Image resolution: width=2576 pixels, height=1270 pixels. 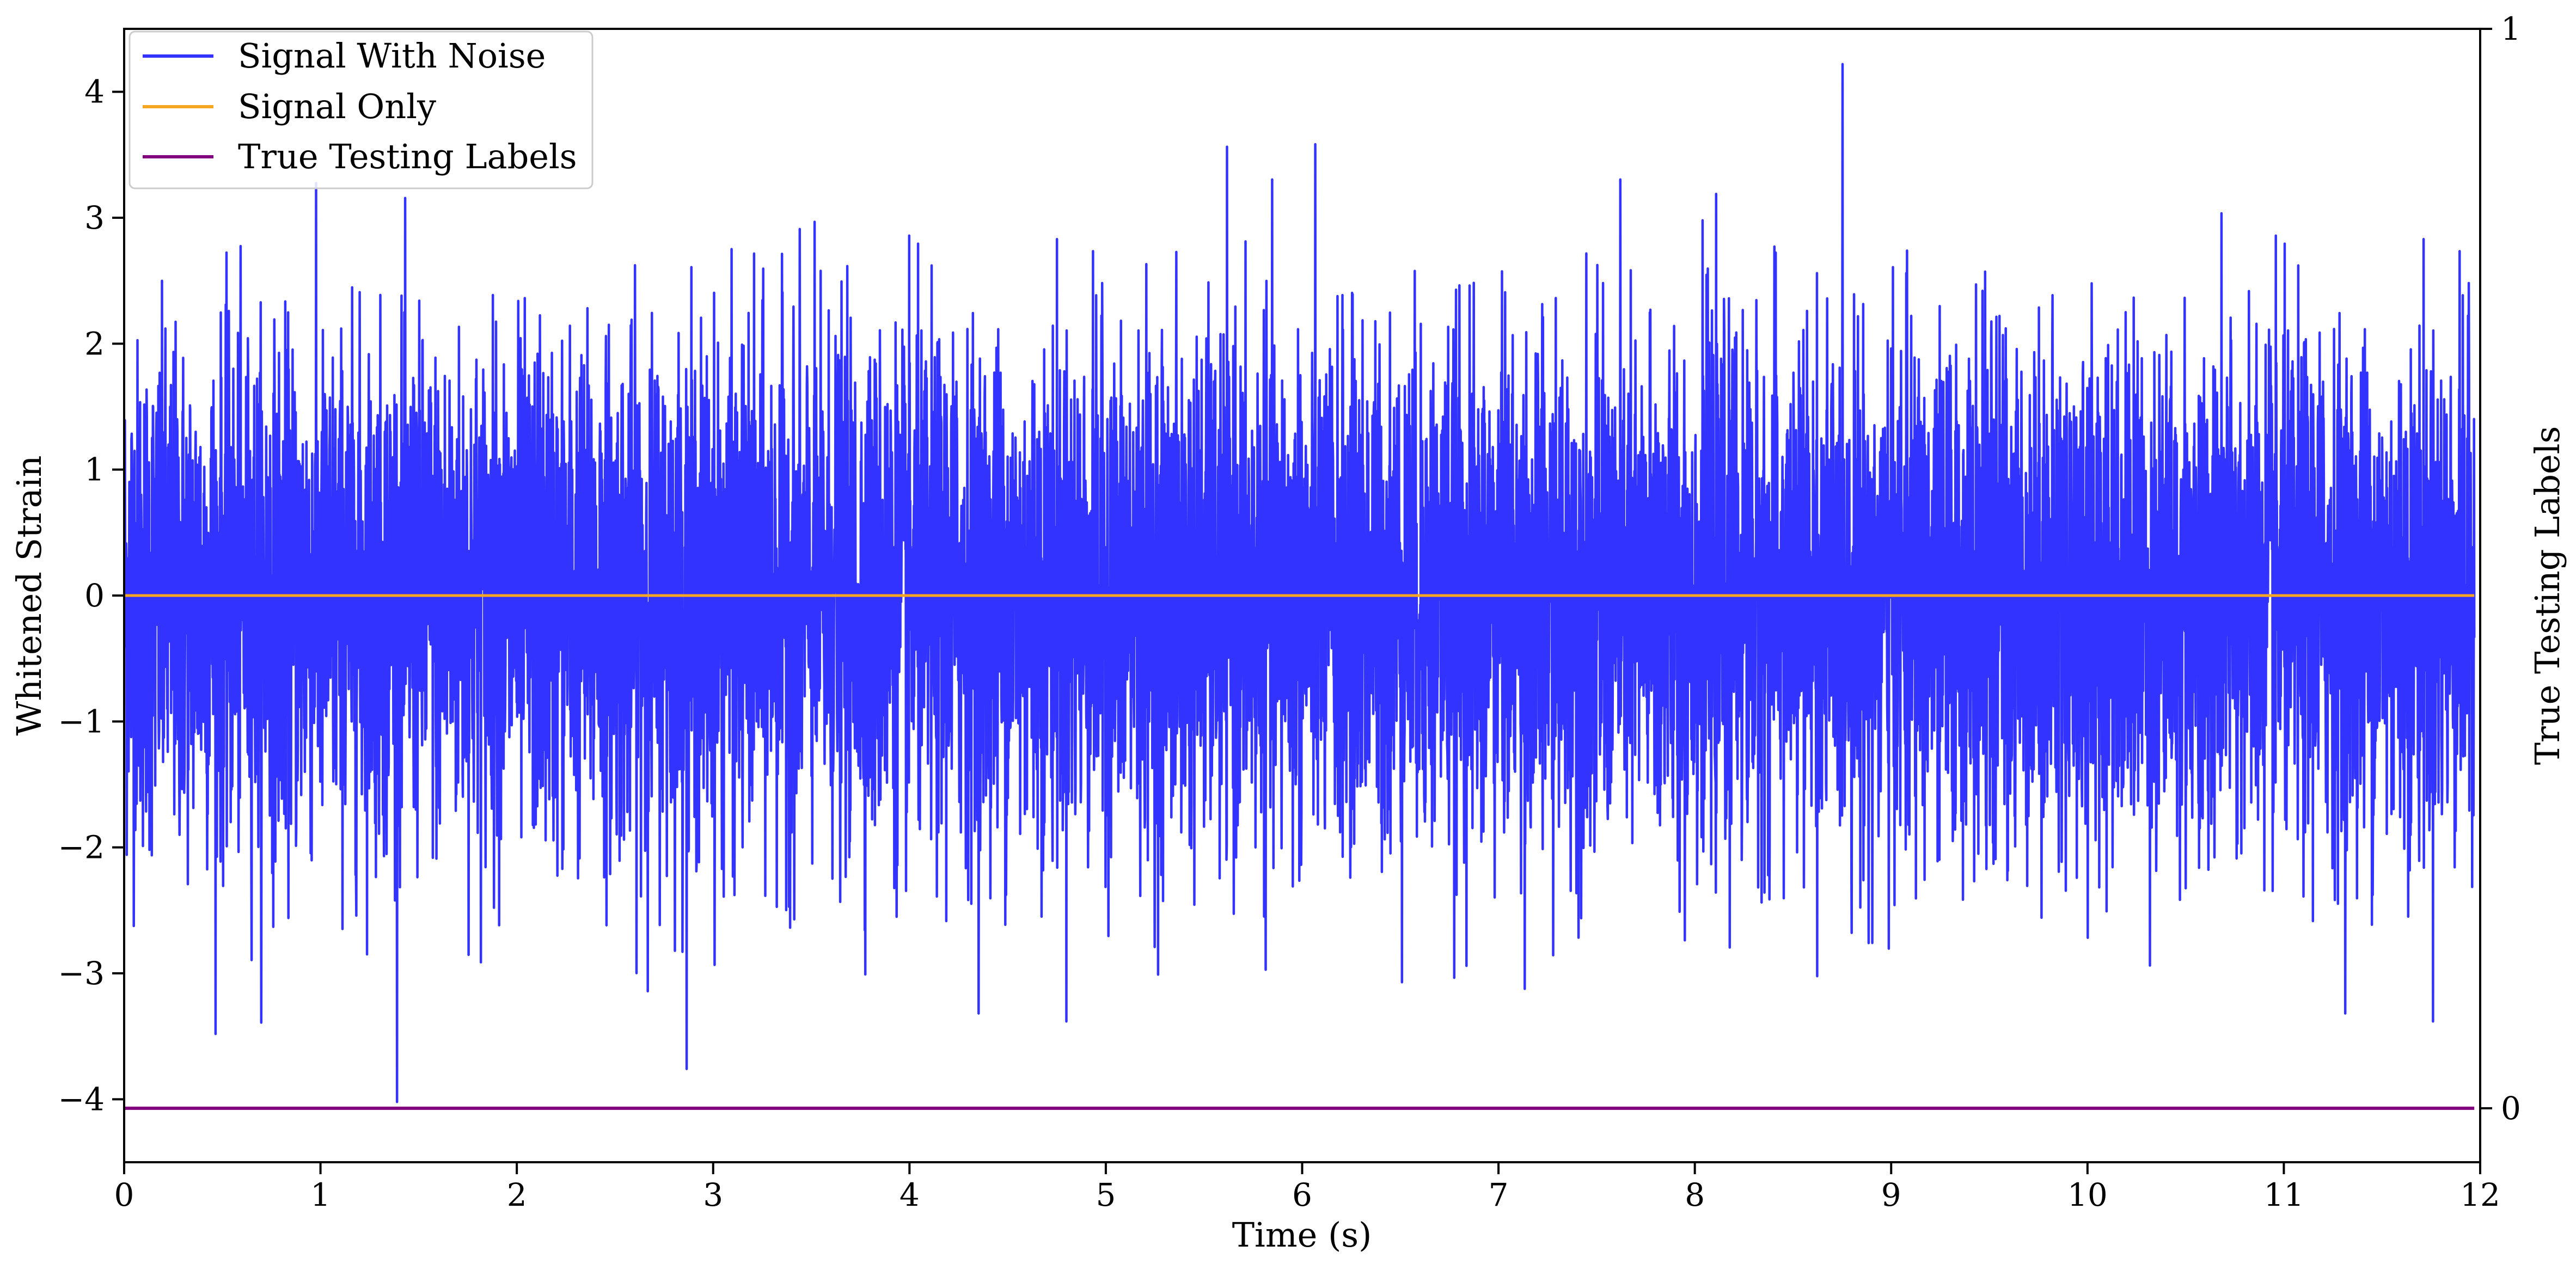 I want to click on x-axis-title: Time (s), so click(x=1302, y=1235).